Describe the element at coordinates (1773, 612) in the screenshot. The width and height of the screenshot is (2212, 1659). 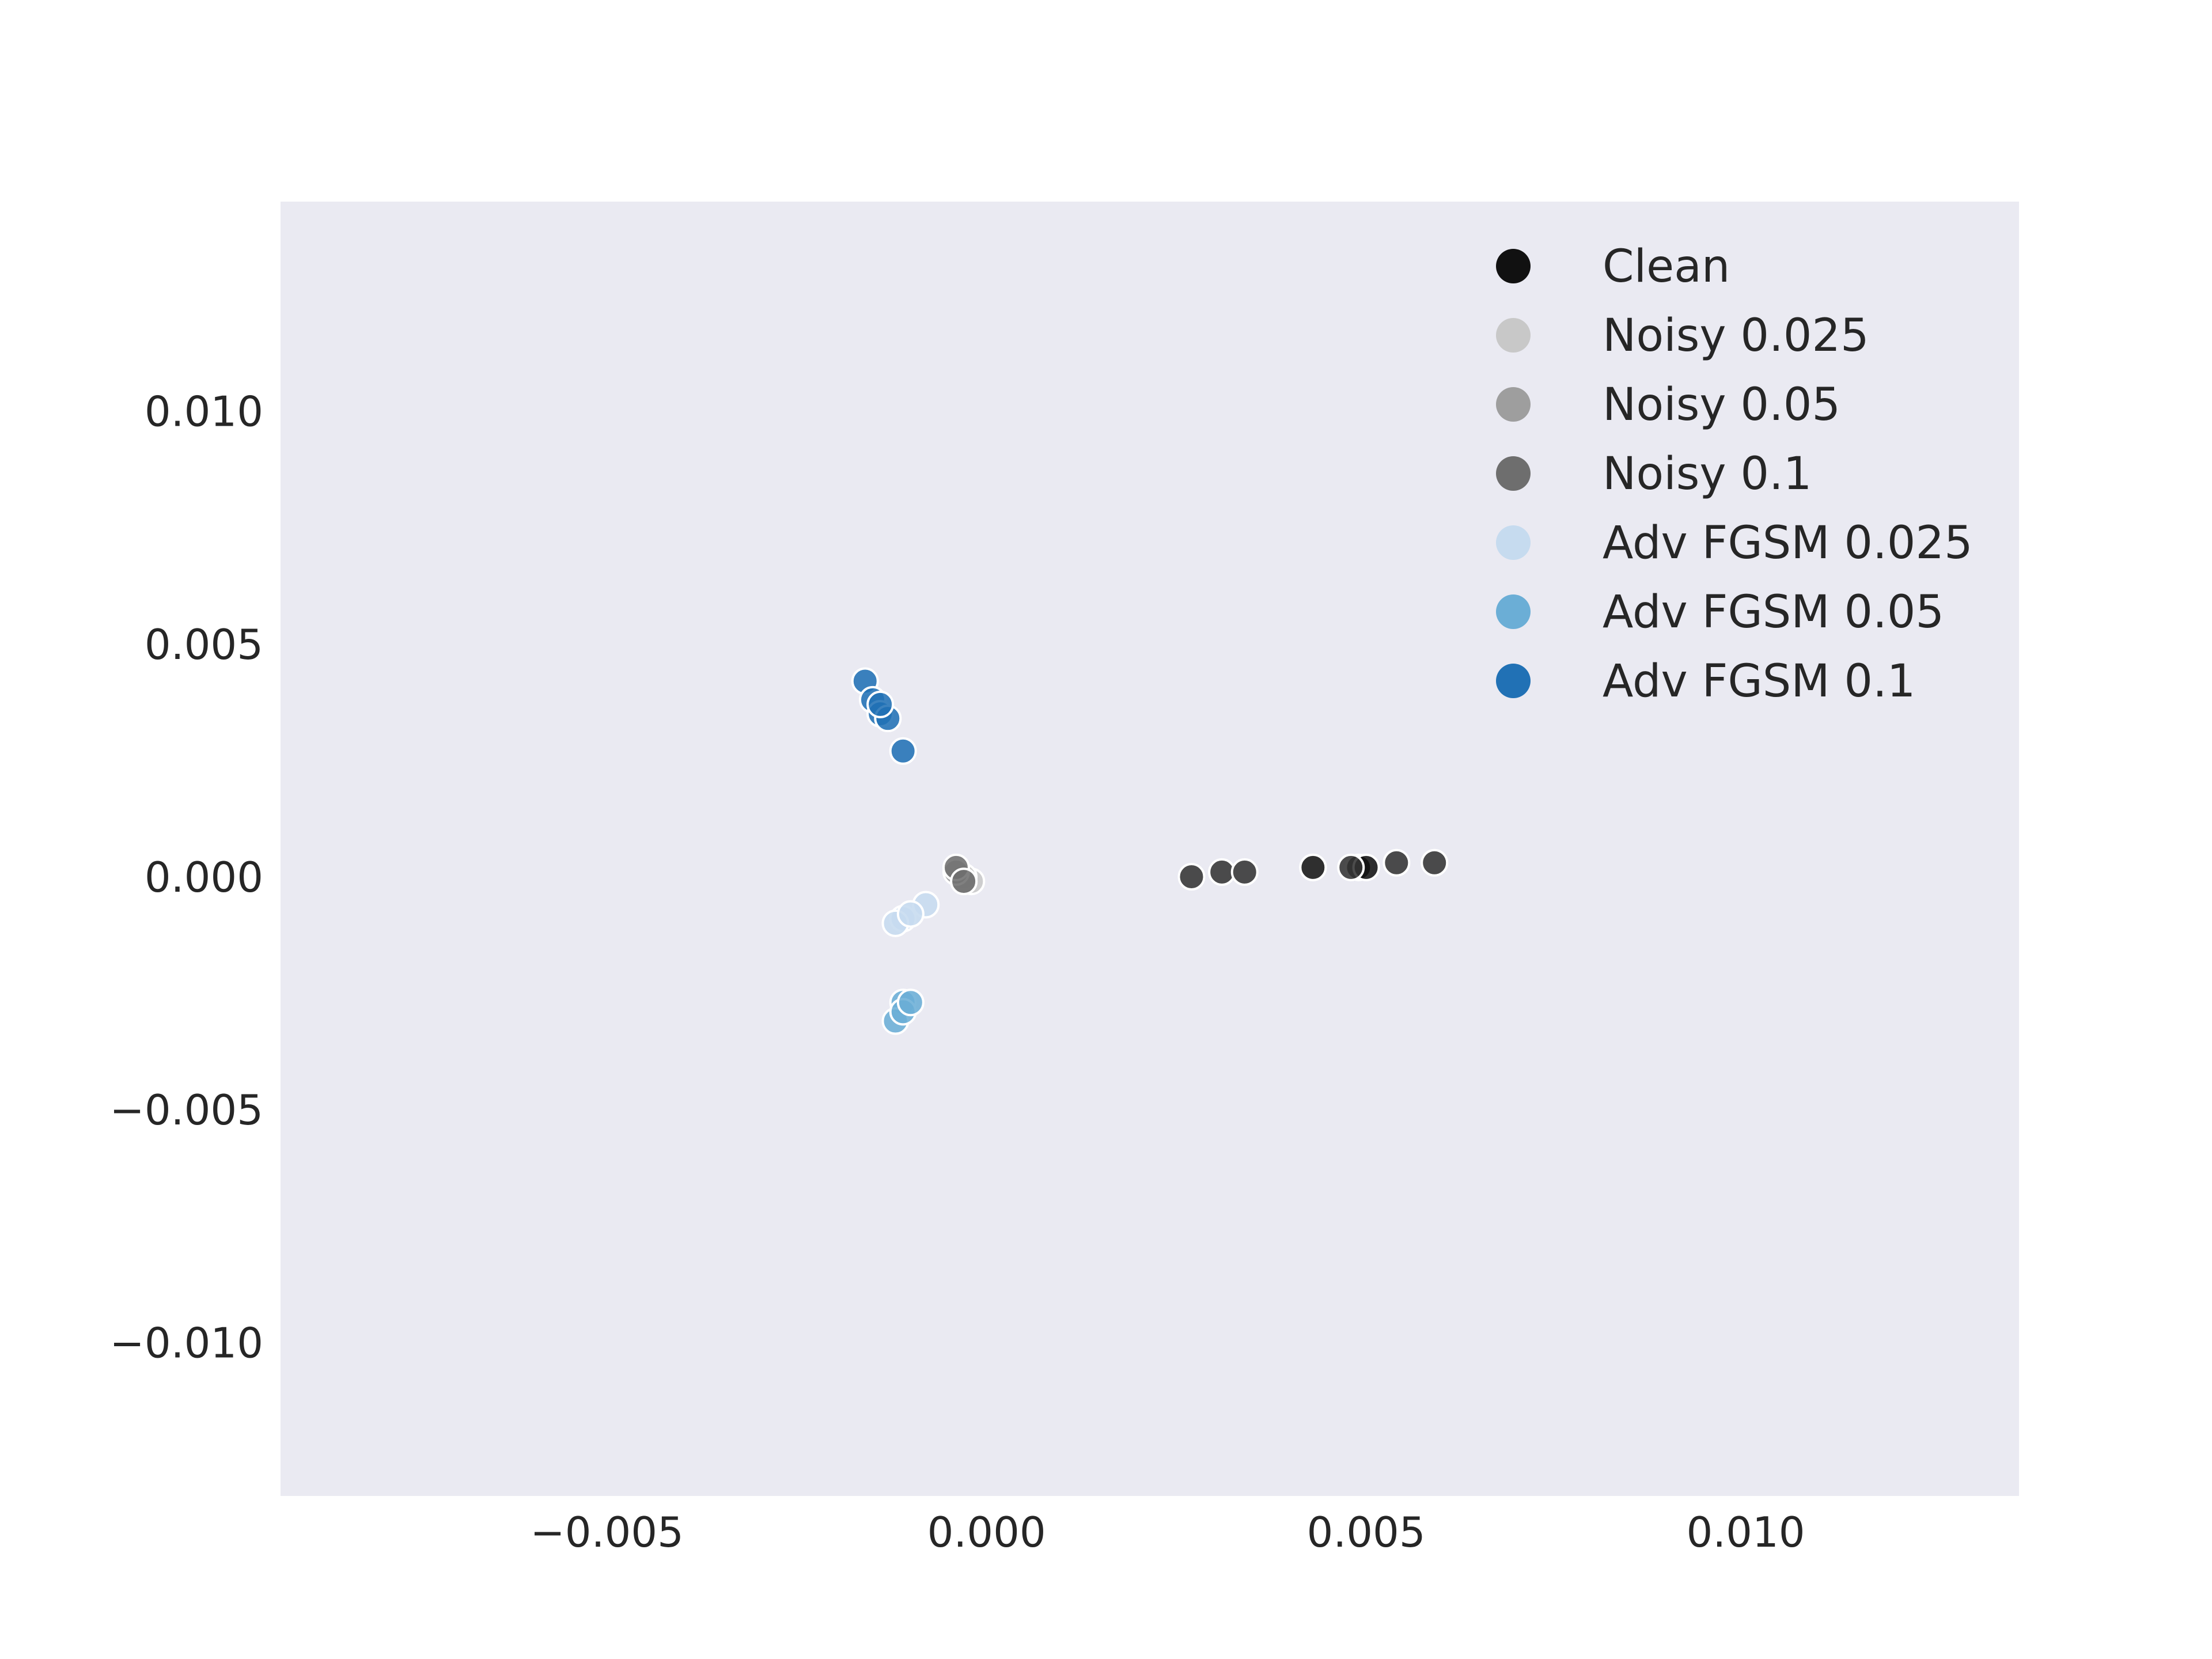
I see `legend-label: Adv FGSM 0.05` at that location.